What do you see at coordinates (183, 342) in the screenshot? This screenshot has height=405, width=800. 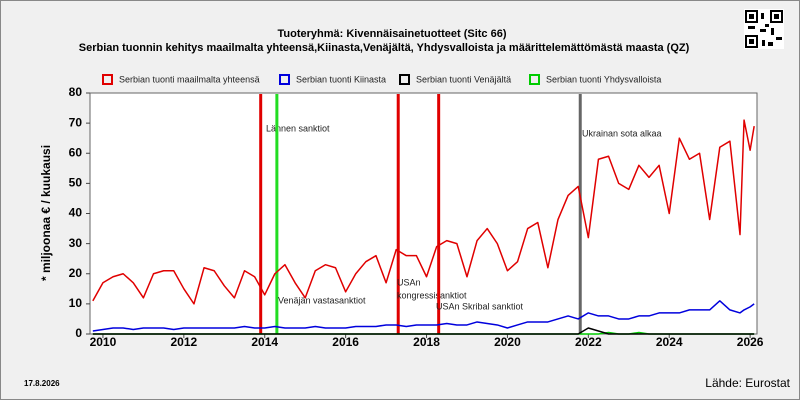 I see `x-tick-label: 2012` at bounding box center [183, 342].